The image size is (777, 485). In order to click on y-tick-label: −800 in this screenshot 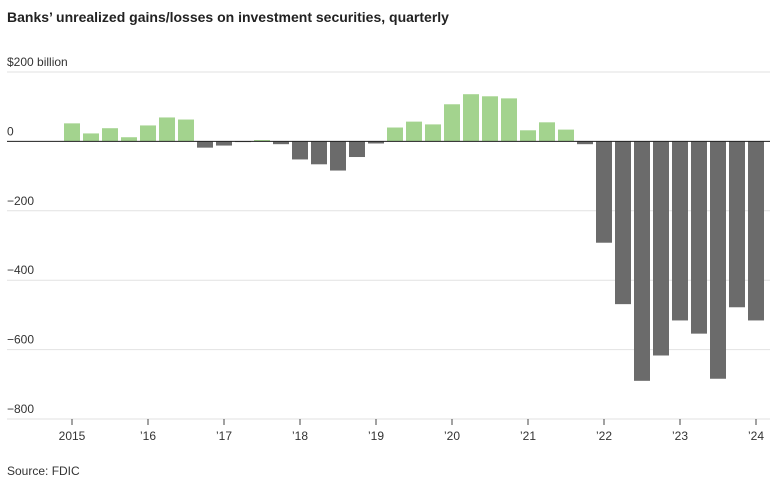, I will do `click(20, 409)`.